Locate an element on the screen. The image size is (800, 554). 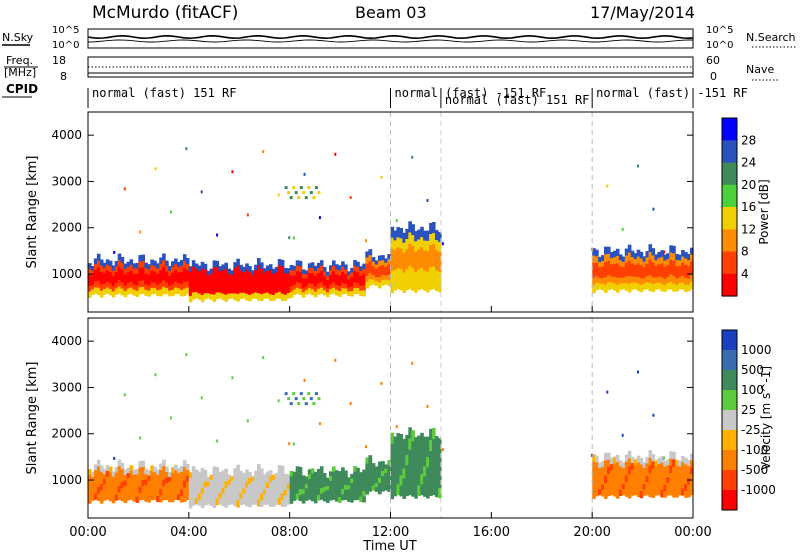
x-tick-label: 08:00 is located at coordinates (289, 532).